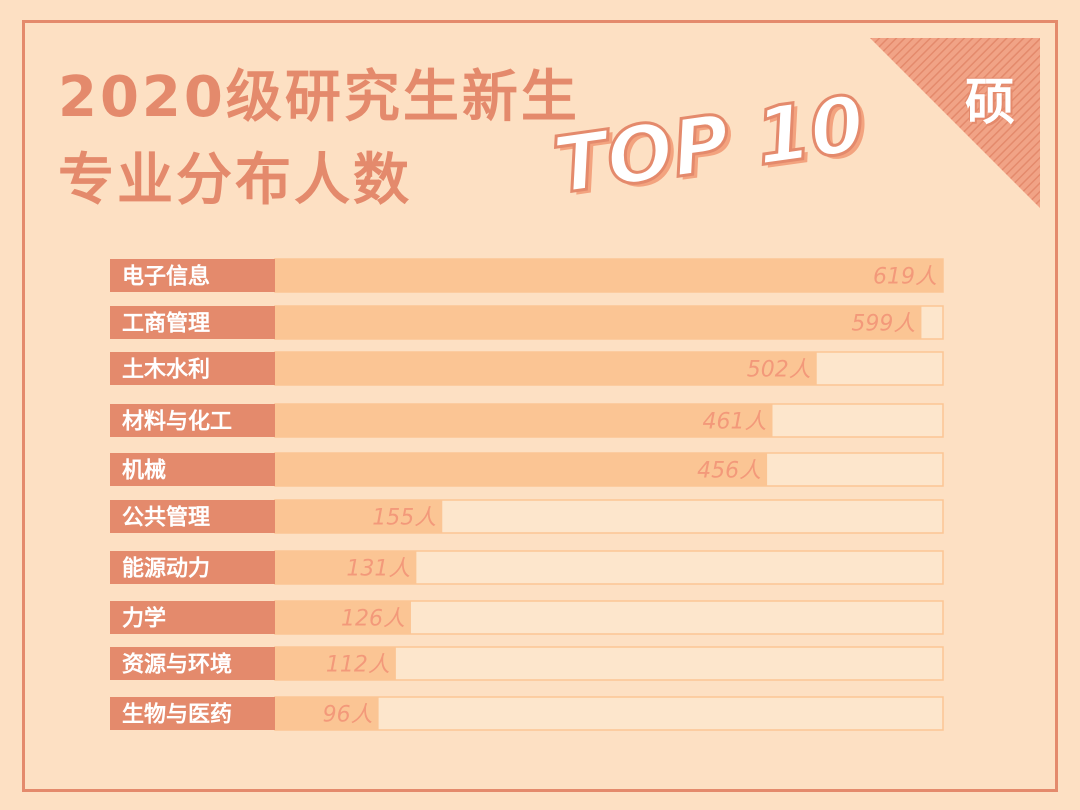  I want to click on bar-track, so click(609, 713).